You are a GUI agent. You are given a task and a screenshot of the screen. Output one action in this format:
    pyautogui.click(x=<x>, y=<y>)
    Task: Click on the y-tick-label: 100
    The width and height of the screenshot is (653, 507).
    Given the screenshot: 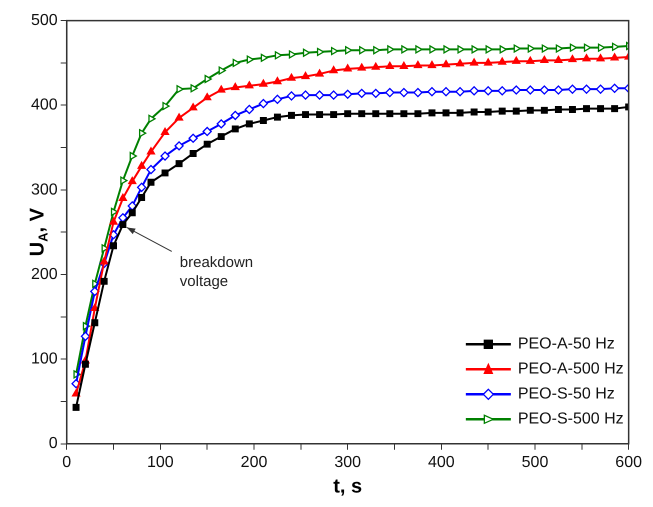 What is the action you would take?
    pyautogui.click(x=44, y=359)
    